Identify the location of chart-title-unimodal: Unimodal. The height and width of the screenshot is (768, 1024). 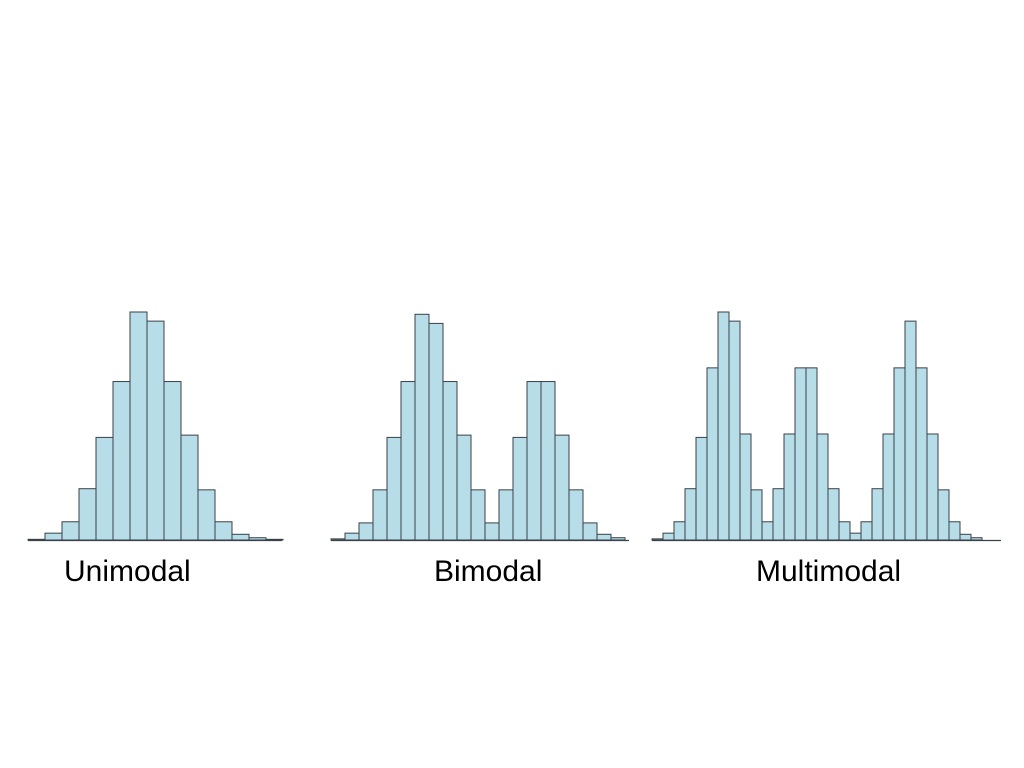
(127, 571).